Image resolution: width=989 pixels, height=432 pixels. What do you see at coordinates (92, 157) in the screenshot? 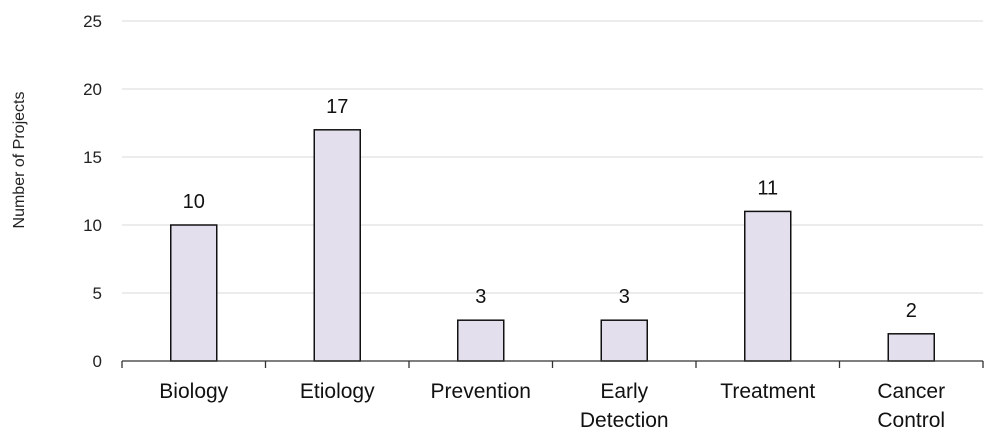
I see `y-tick-label: 15` at bounding box center [92, 157].